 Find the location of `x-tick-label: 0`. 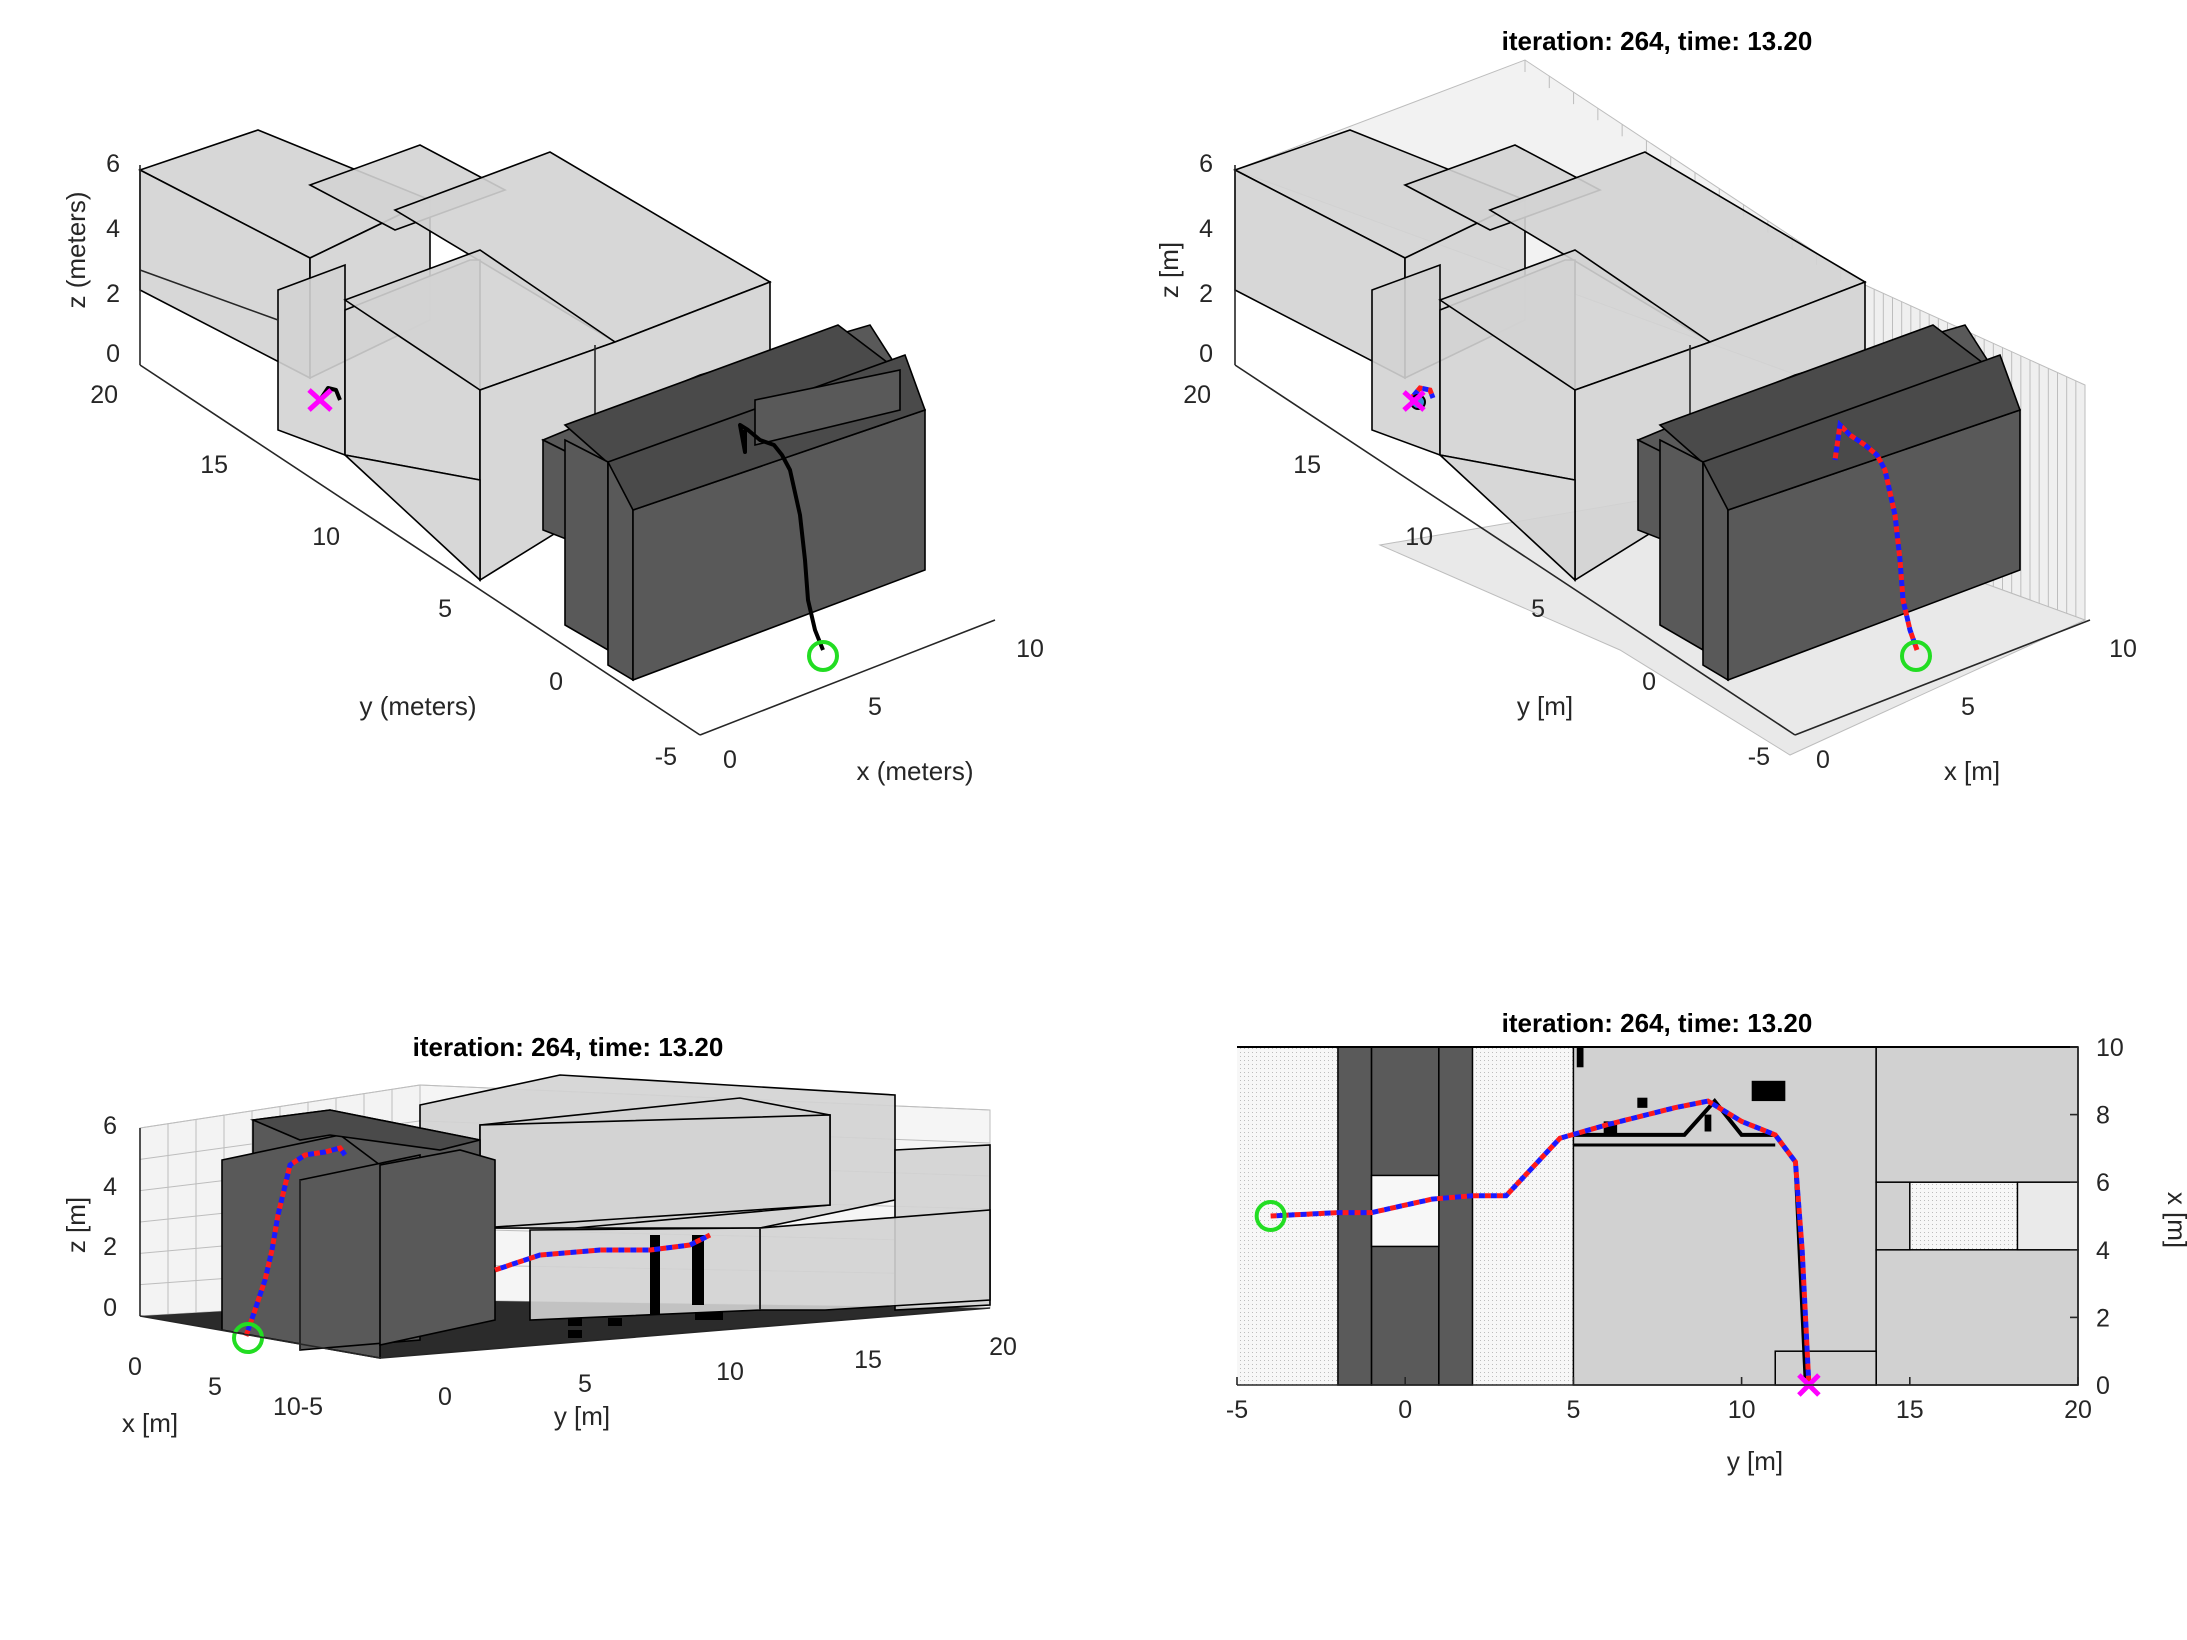

x-tick-label: 0 is located at coordinates (1405, 1410).